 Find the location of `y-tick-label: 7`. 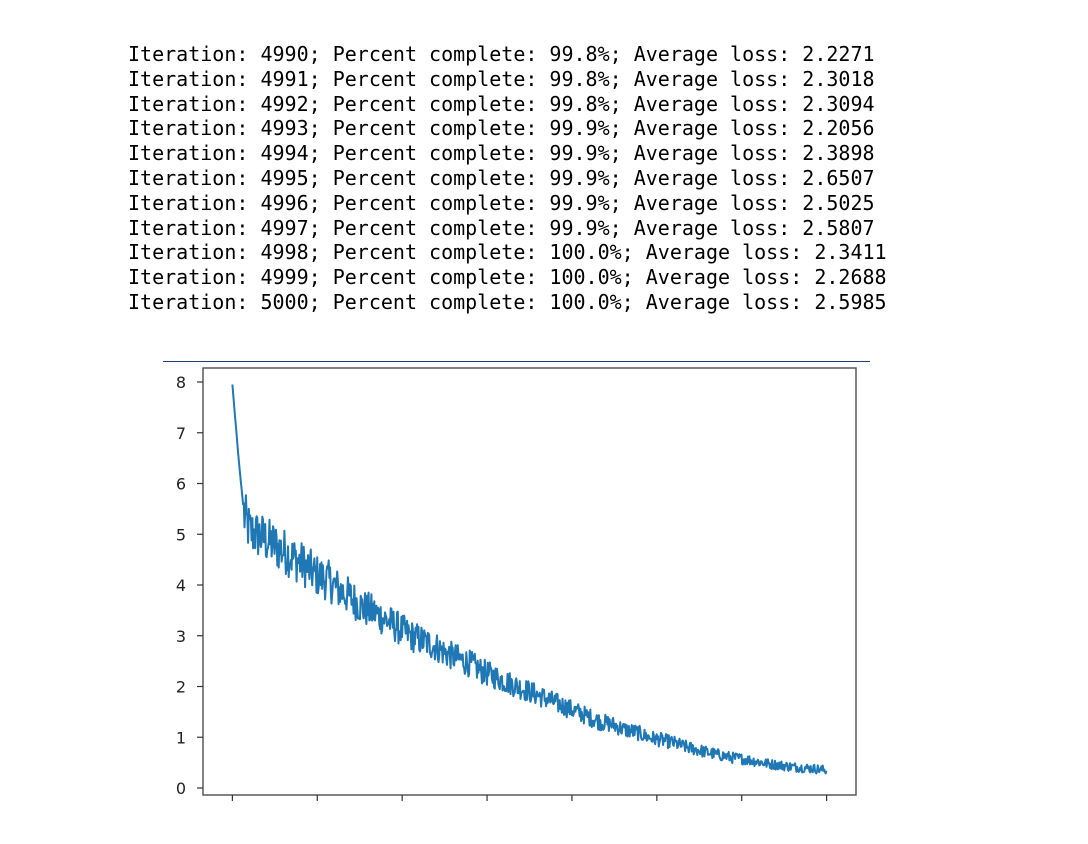

y-tick-label: 7 is located at coordinates (181, 433).